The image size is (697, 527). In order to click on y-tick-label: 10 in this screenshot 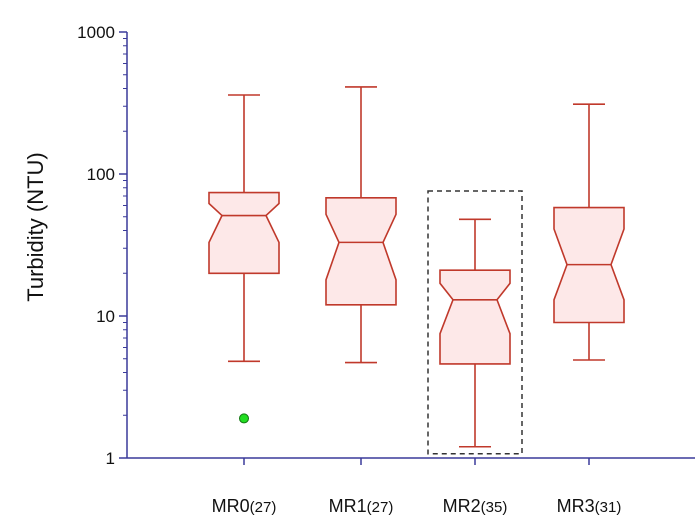, I will do `click(105, 316)`.